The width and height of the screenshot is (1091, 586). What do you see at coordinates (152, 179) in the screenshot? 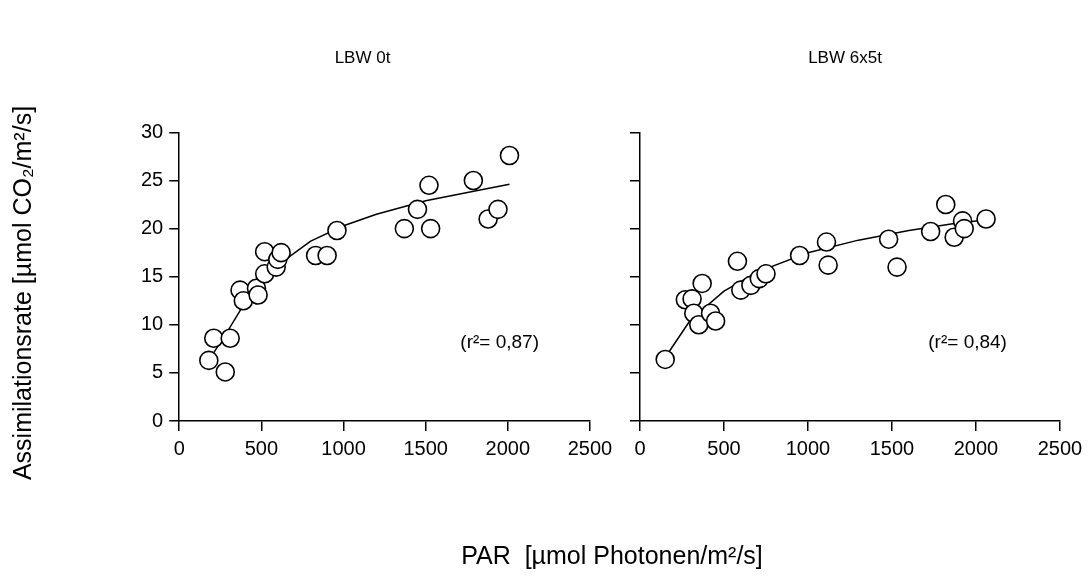
I see `y-tick-label: 25` at bounding box center [152, 179].